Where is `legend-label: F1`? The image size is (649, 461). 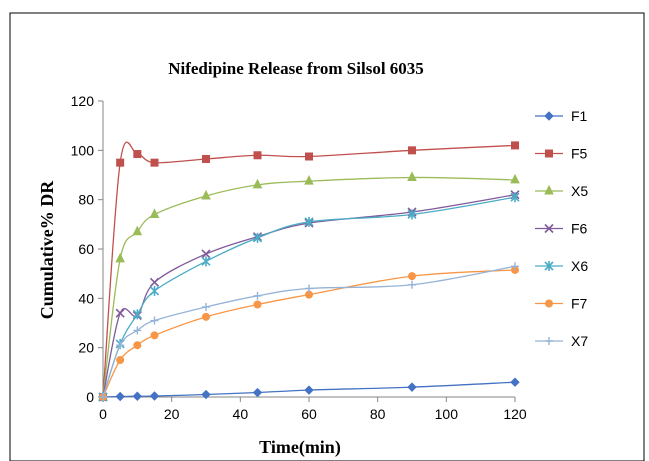 legend-label: F1 is located at coordinates (579, 116).